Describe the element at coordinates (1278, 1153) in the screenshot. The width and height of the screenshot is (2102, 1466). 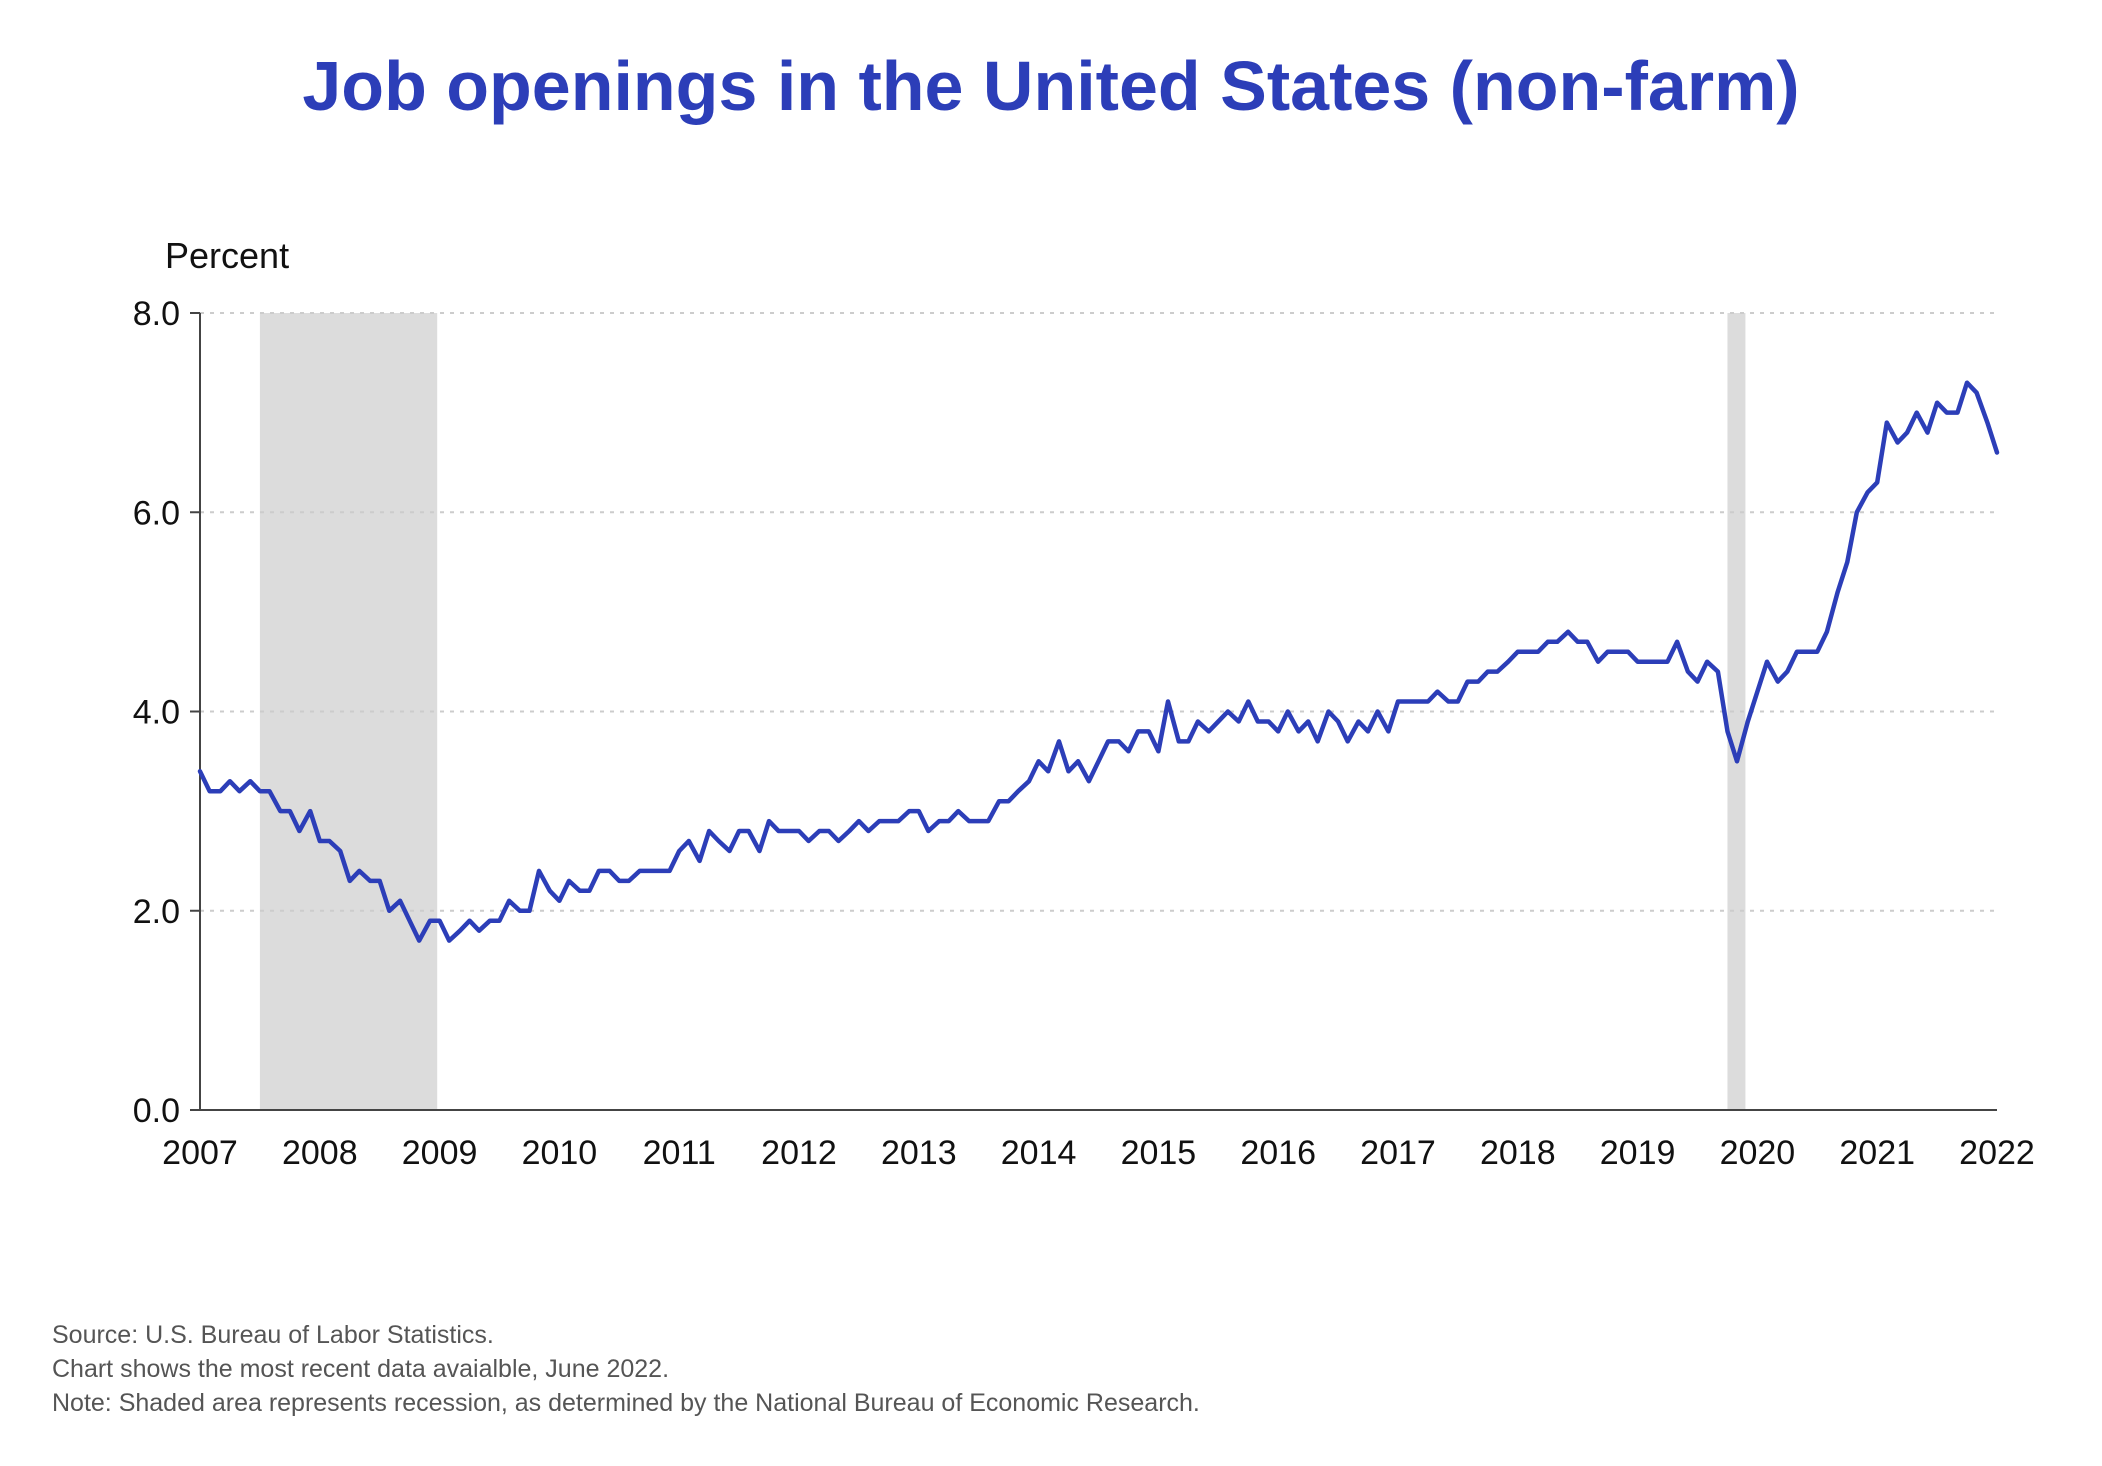
I see `x-tick-label-2016: 2016` at that location.